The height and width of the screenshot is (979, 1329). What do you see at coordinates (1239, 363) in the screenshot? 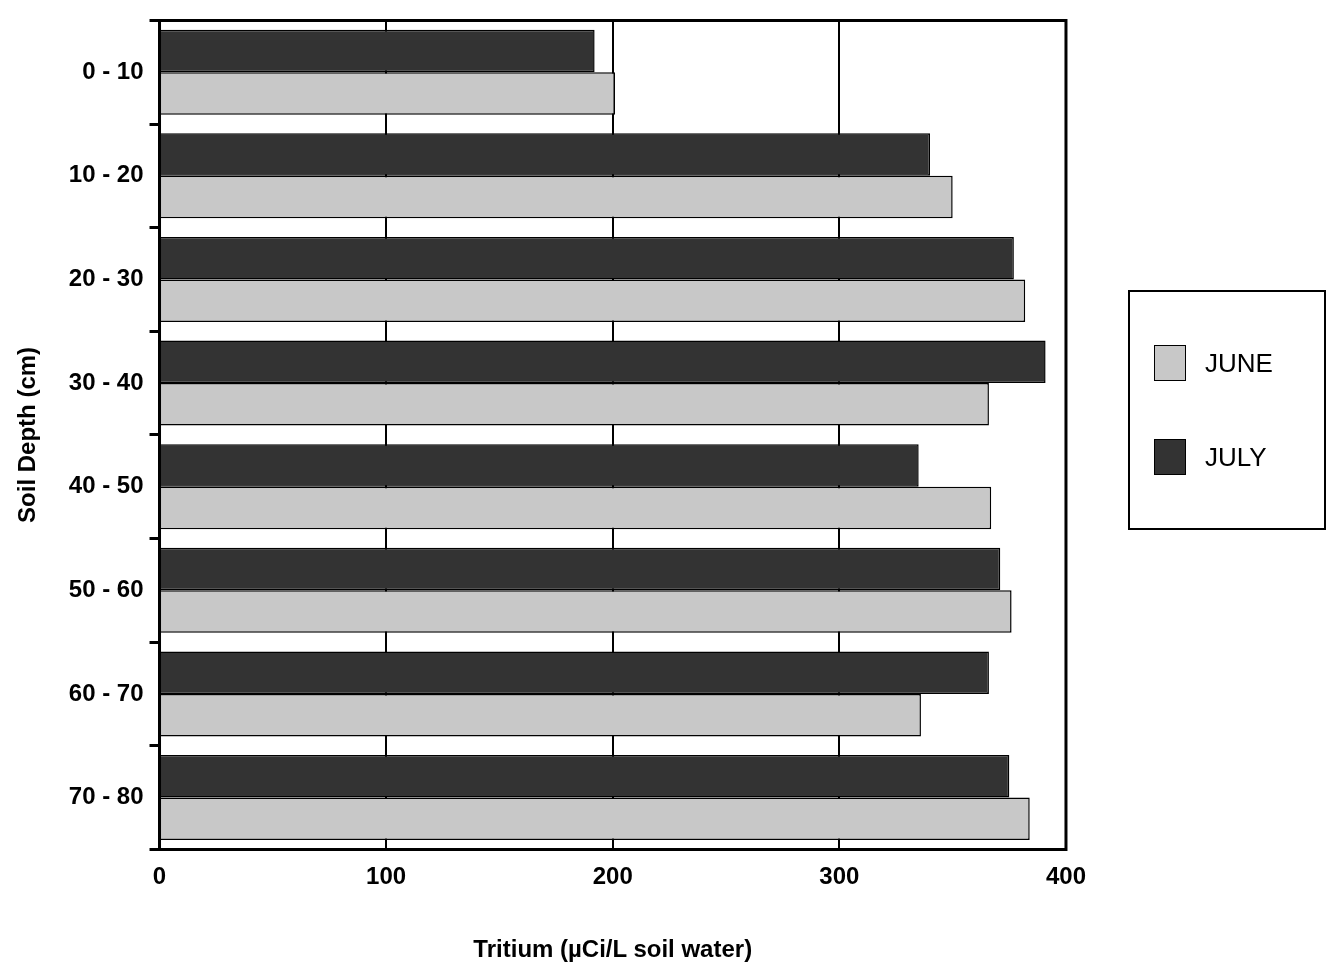
I see `legend-label: JUNE` at bounding box center [1239, 363].